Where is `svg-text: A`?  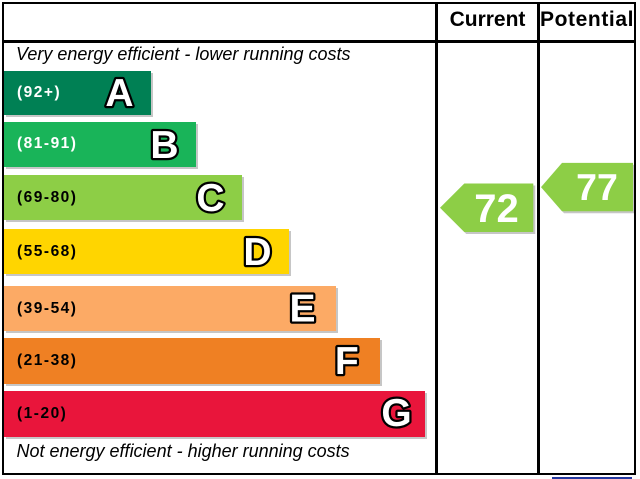 svg-text: A is located at coordinates (119, 93).